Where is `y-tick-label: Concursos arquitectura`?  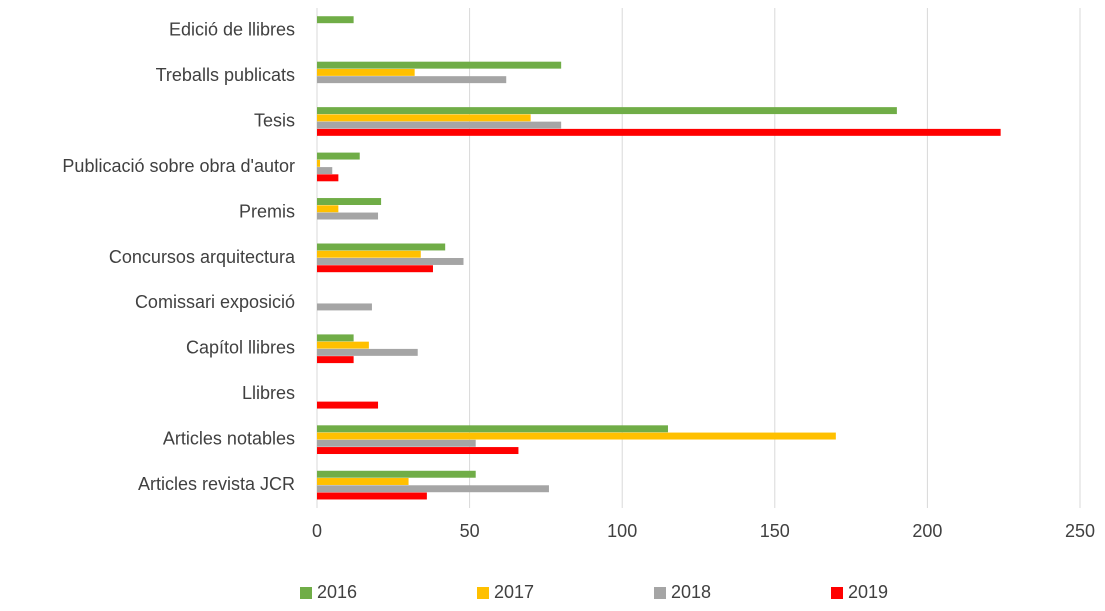
y-tick-label: Concursos arquitectura is located at coordinates (202, 257).